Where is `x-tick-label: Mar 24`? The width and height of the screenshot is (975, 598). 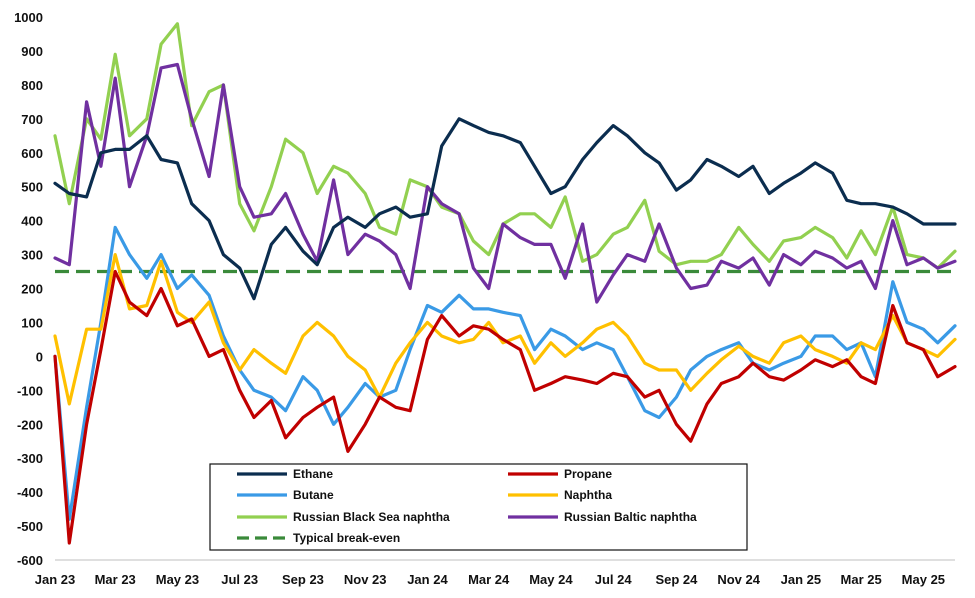 x-tick-label: Mar 24 is located at coordinates (489, 579).